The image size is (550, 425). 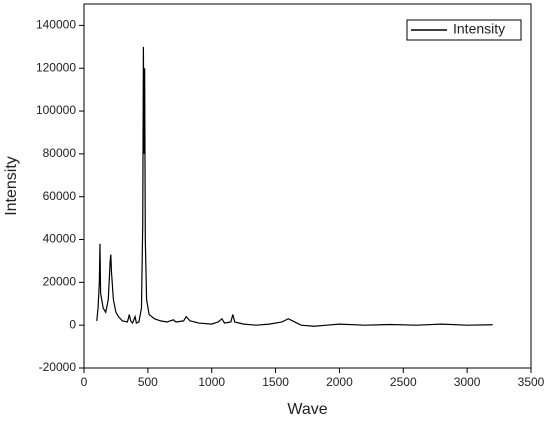 What do you see at coordinates (60, 196) in the screenshot?
I see `y-tick-label: 60000` at bounding box center [60, 196].